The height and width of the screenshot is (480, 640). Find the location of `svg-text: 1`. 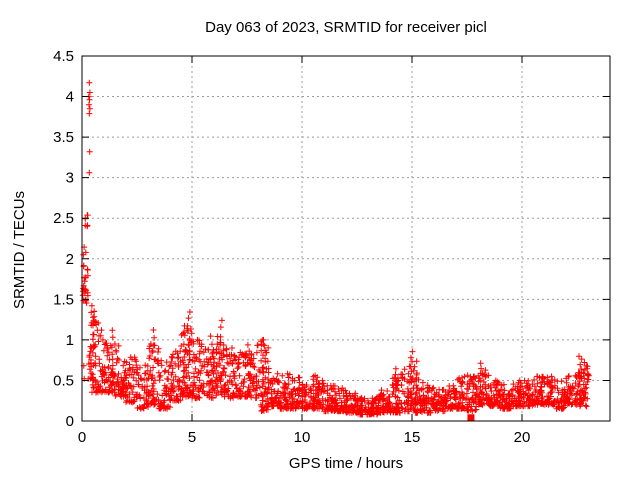

svg-text: 1 is located at coordinates (70, 340).